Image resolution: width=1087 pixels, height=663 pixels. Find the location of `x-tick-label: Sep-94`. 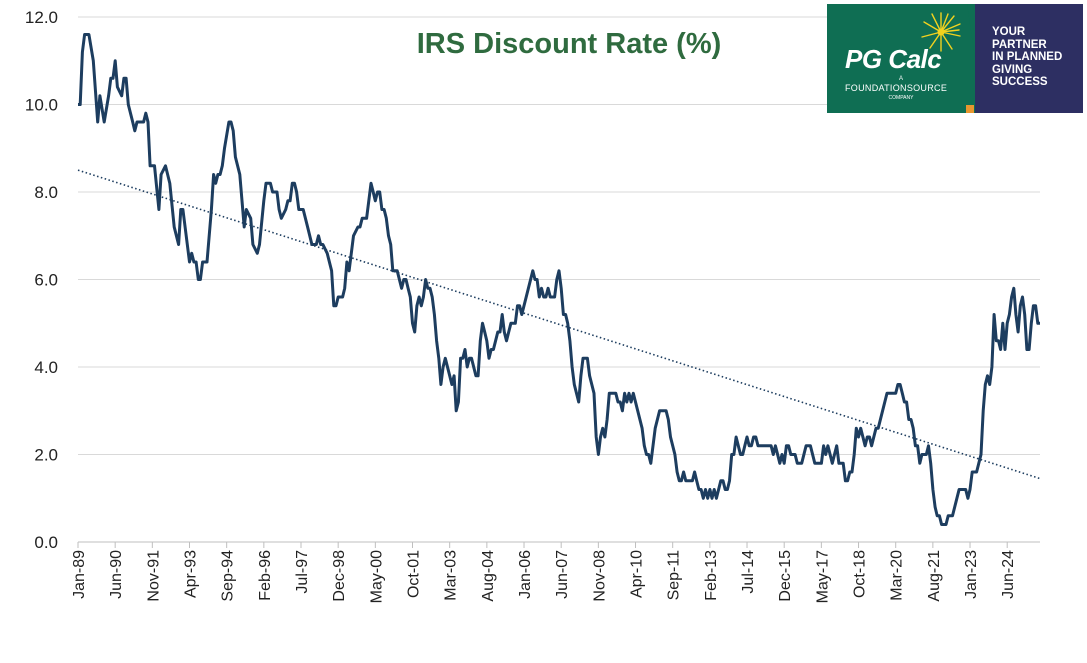

x-tick-label: Sep-94 is located at coordinates (228, 576).